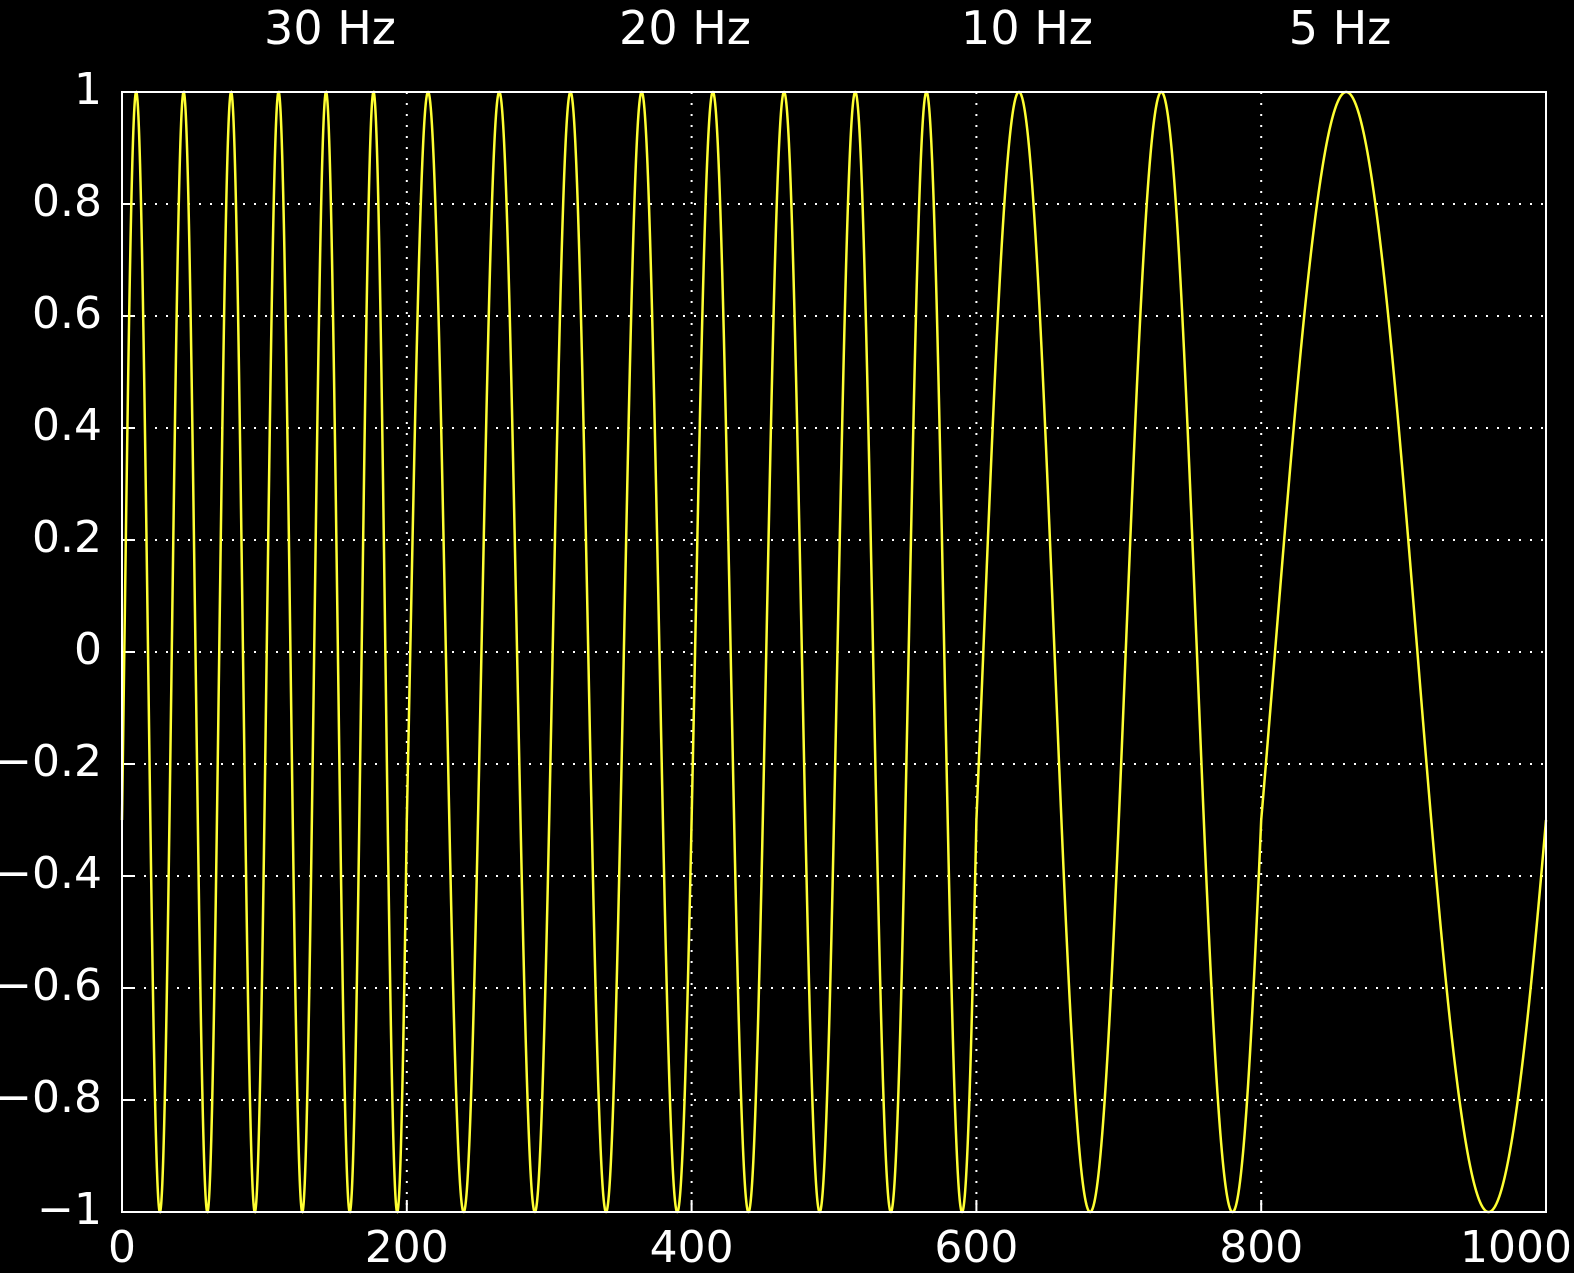 The height and width of the screenshot is (1273, 1574). Describe the element at coordinates (827, 28) in the screenshot. I see `band-labels: 30 Hz 20 Hz 10 Hz 5 Hz` at that location.